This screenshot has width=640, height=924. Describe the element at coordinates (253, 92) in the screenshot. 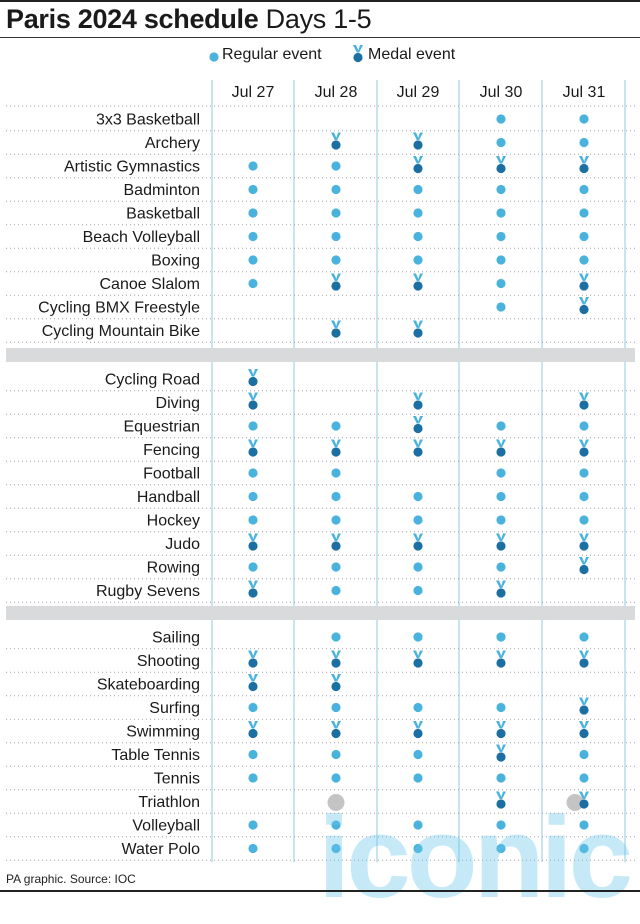

I see `day-header: Jul 27` at that location.